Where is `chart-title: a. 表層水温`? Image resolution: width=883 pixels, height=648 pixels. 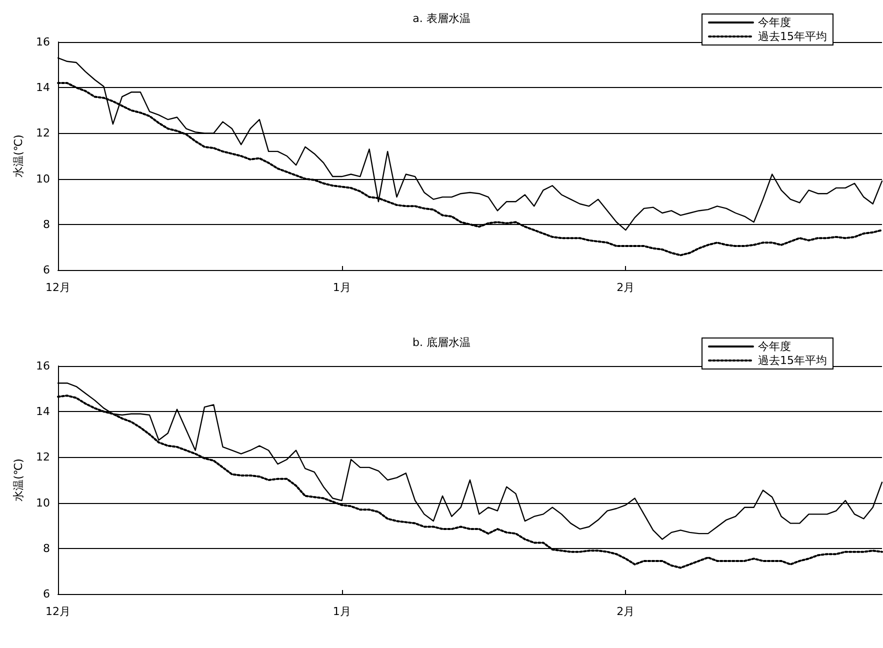
chart-title: a. 表層水温 is located at coordinates (441, 18).